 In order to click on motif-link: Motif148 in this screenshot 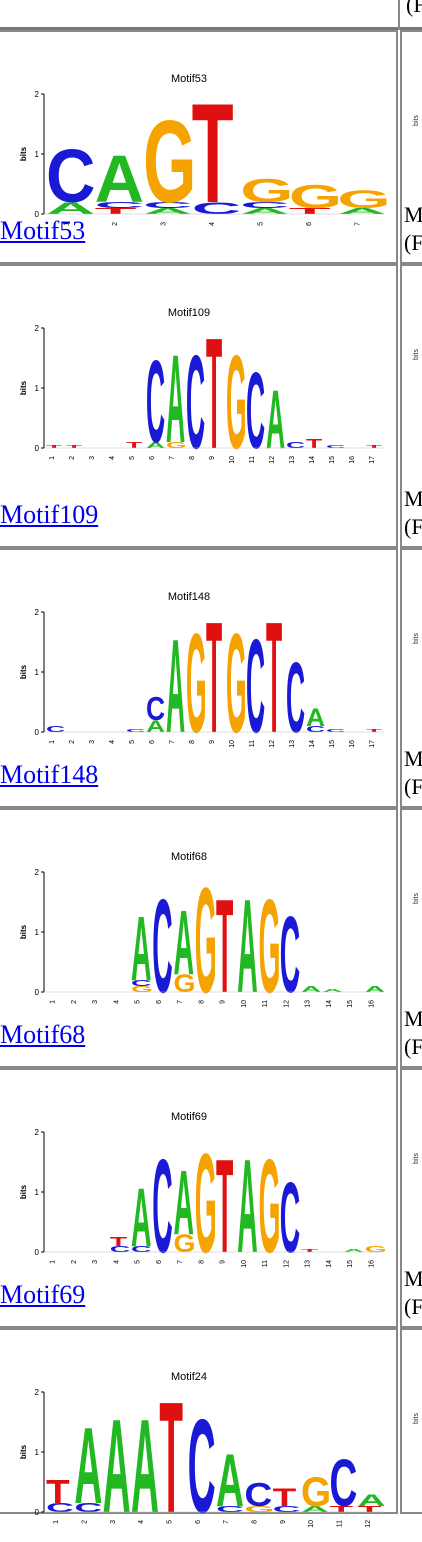, I will do `click(49, 774)`.